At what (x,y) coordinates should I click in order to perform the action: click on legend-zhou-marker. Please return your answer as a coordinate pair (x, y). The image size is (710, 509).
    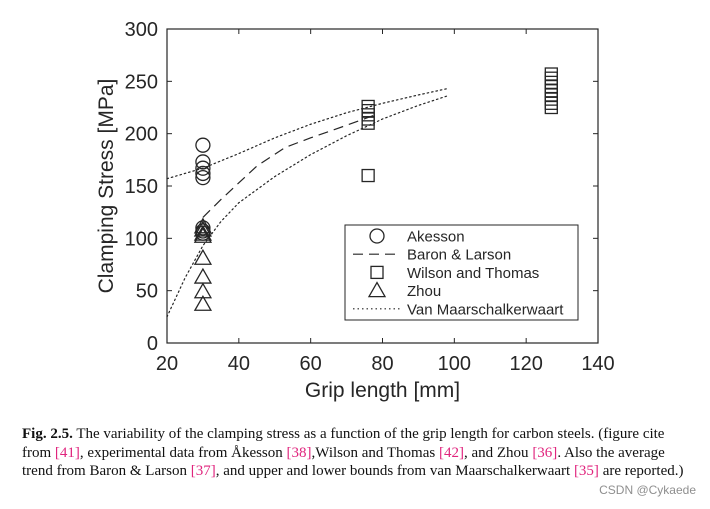
    Looking at the image, I should click on (377, 289).